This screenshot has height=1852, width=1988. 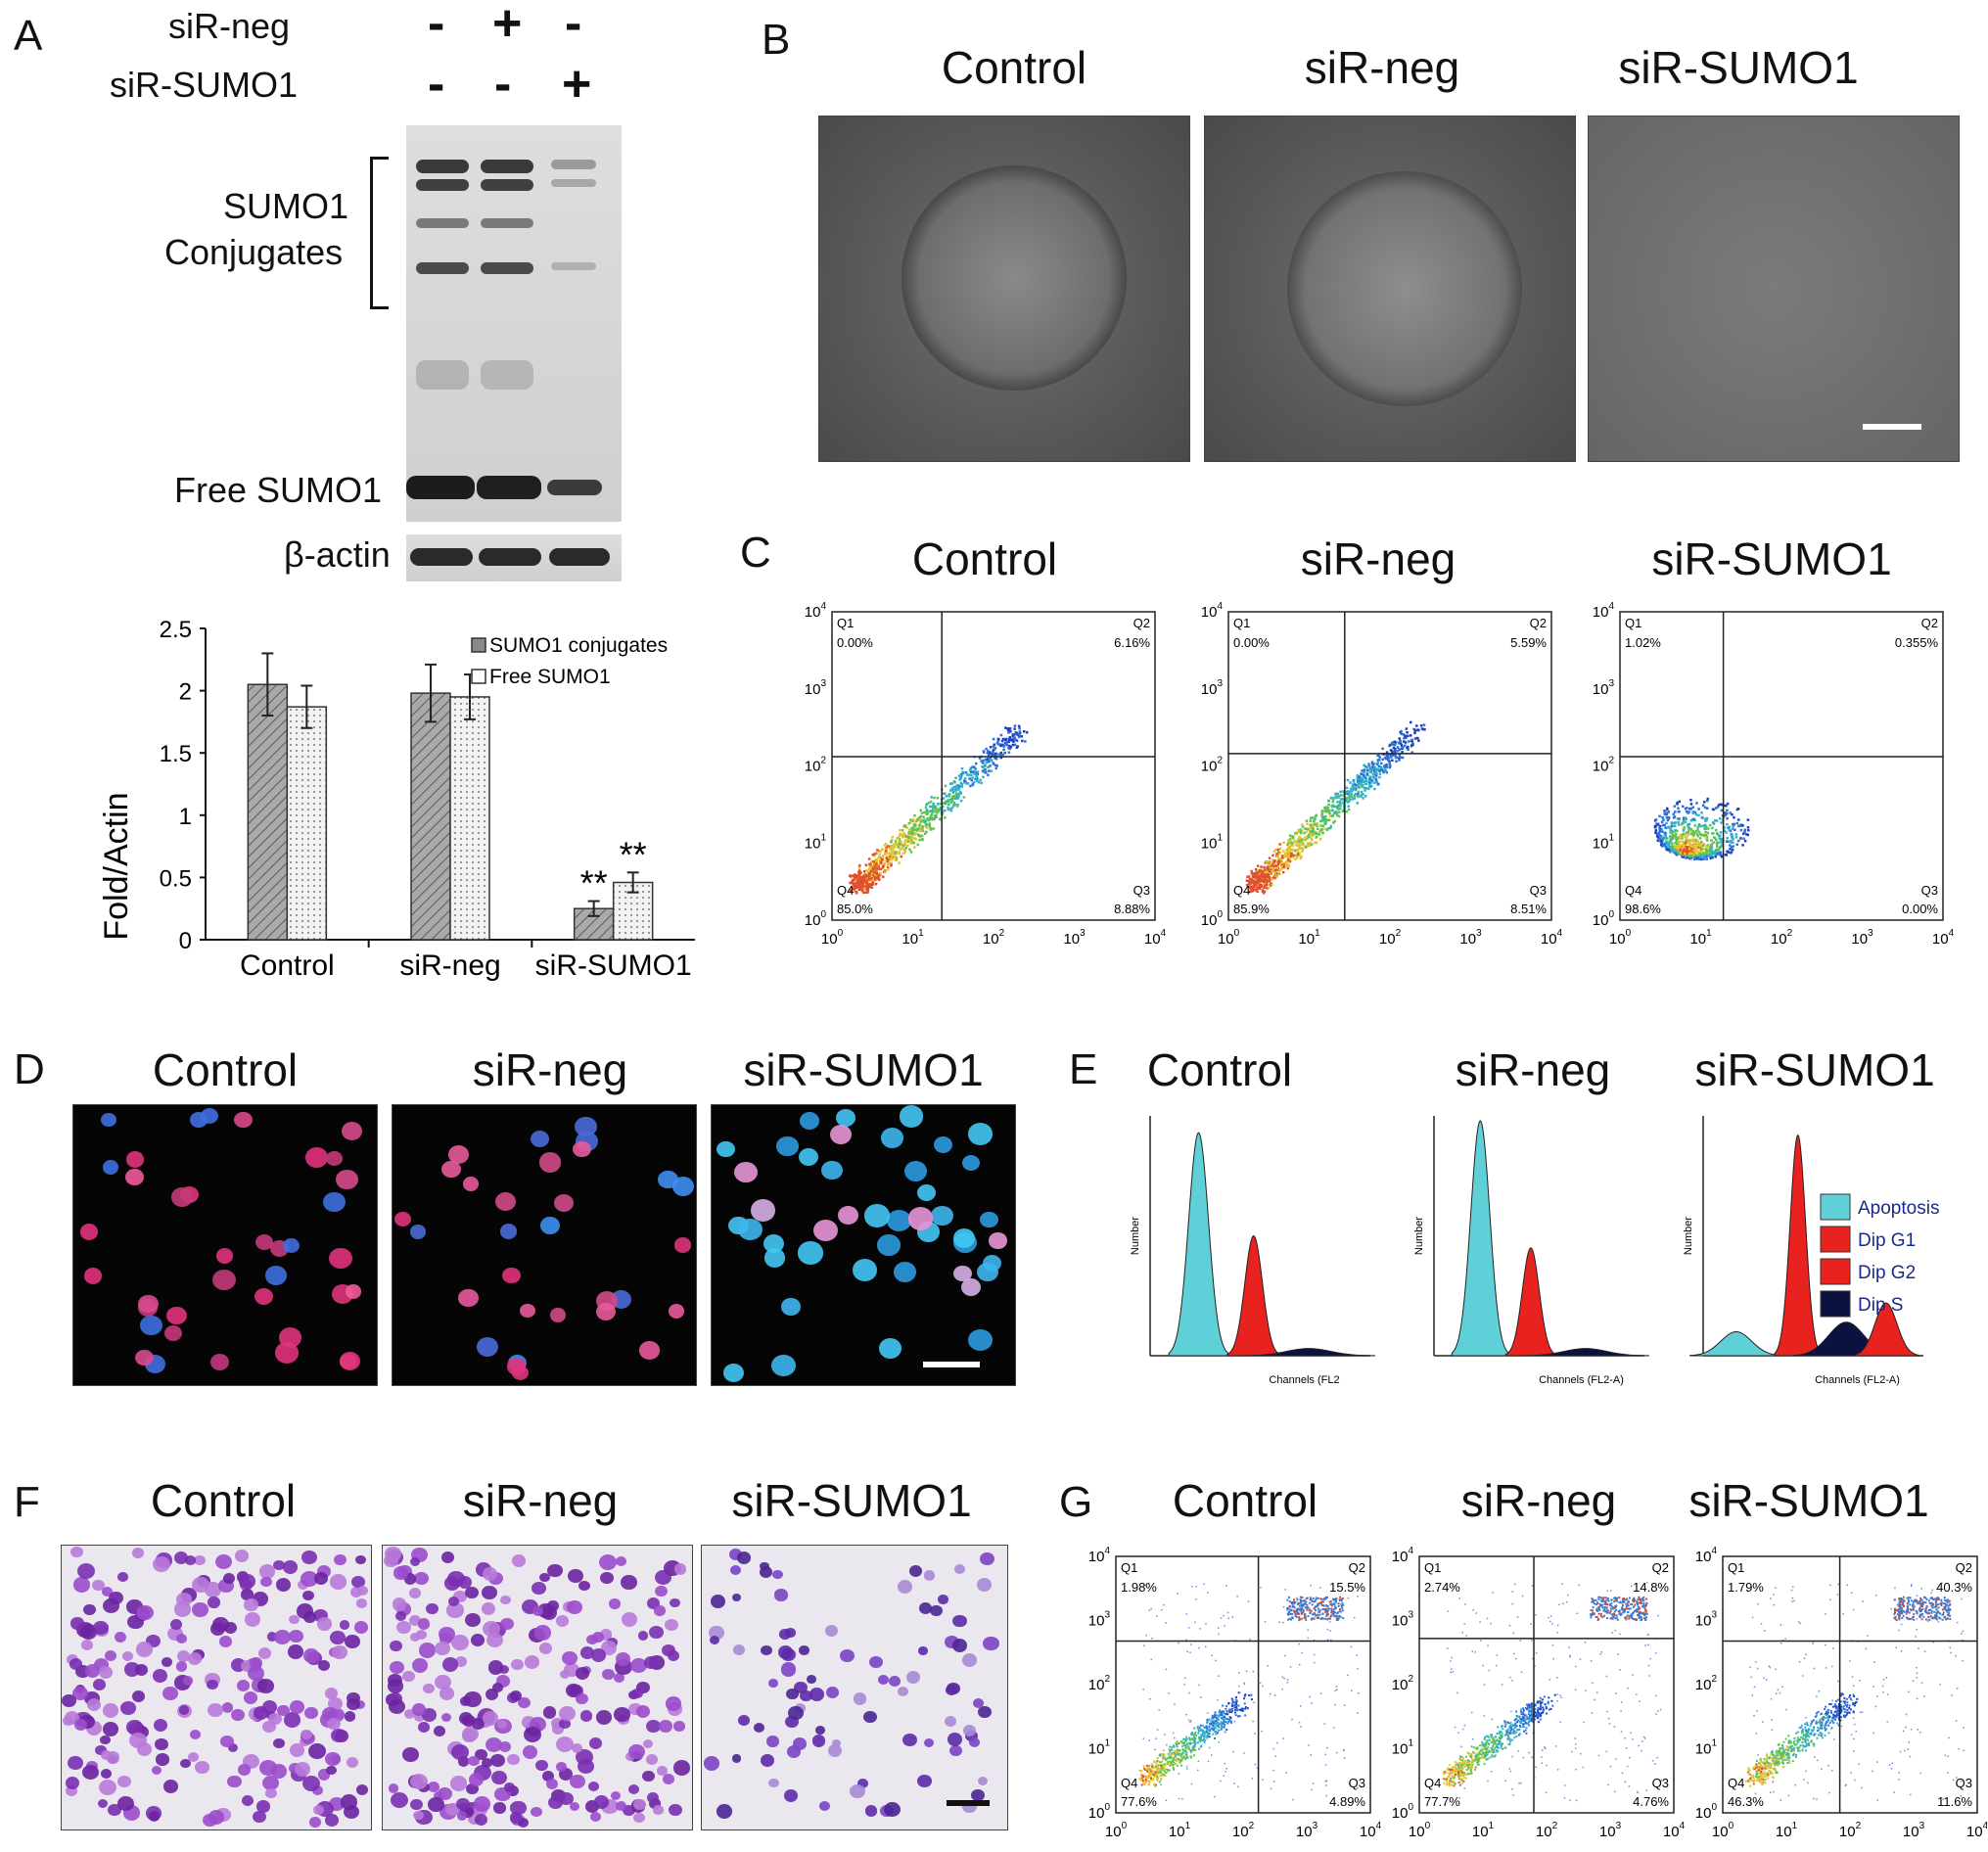 I want to click on lane-sign: +, so click(x=507, y=26).